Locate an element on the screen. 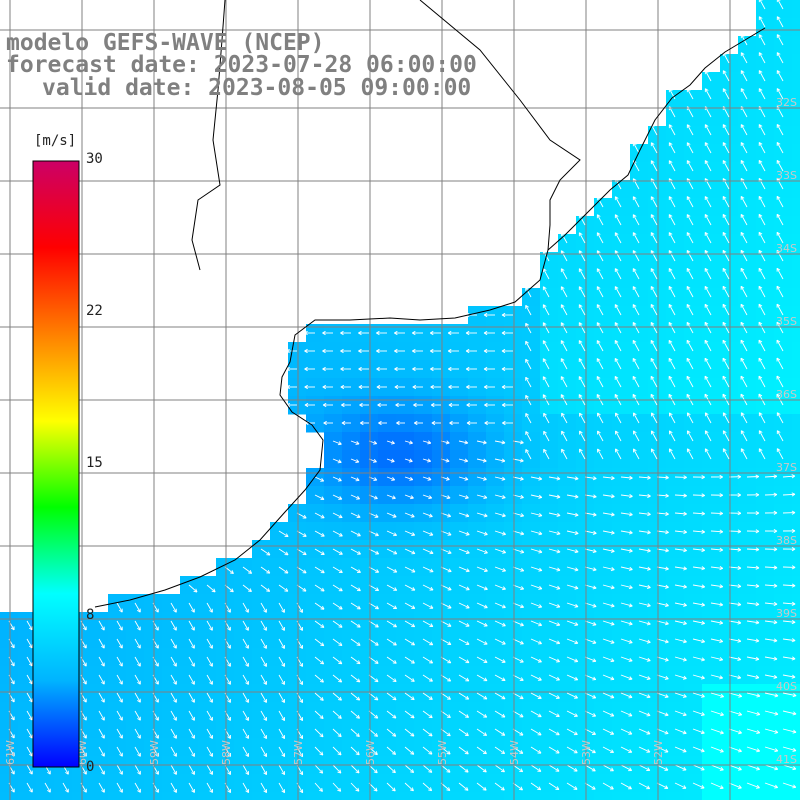 The height and width of the screenshot is (800, 800). lat-label: 36S is located at coordinates (786, 394).